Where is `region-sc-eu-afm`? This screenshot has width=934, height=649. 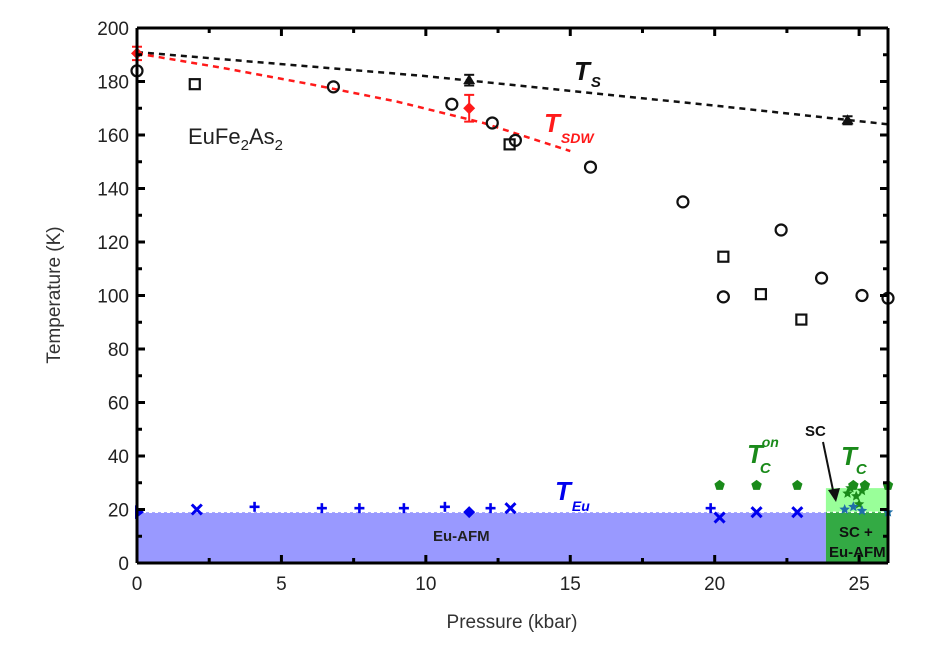
region-sc-eu-afm is located at coordinates (856, 537).